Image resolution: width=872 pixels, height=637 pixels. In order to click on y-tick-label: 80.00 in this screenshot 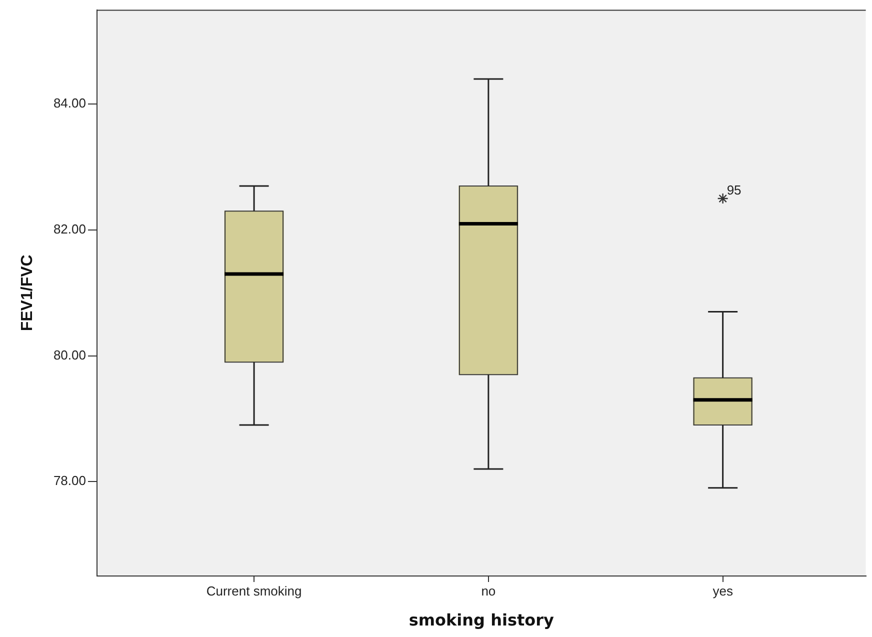, I will do `click(69, 354)`.